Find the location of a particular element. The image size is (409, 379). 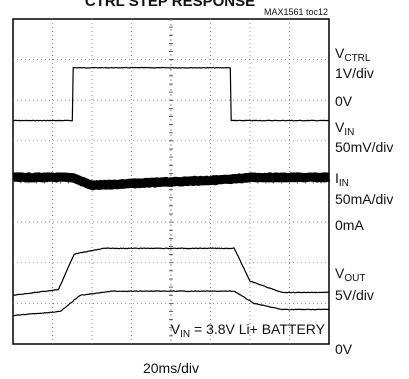

svg-text: VOUT is located at coordinates (350, 274).